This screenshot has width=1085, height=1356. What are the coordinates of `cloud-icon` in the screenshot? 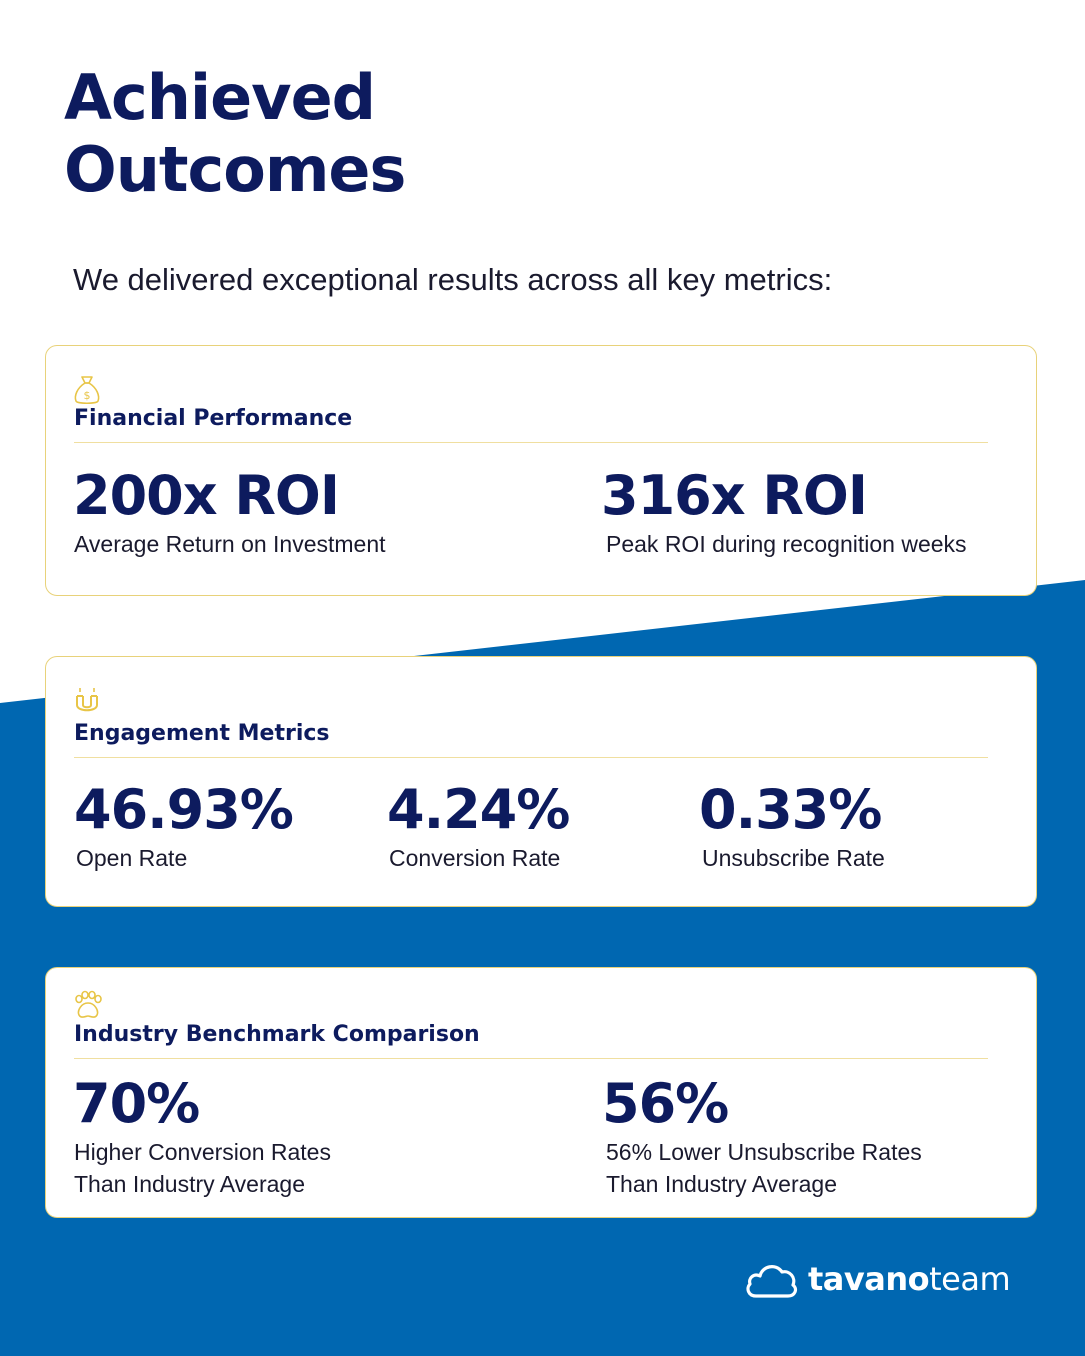 It's located at (772, 1281).